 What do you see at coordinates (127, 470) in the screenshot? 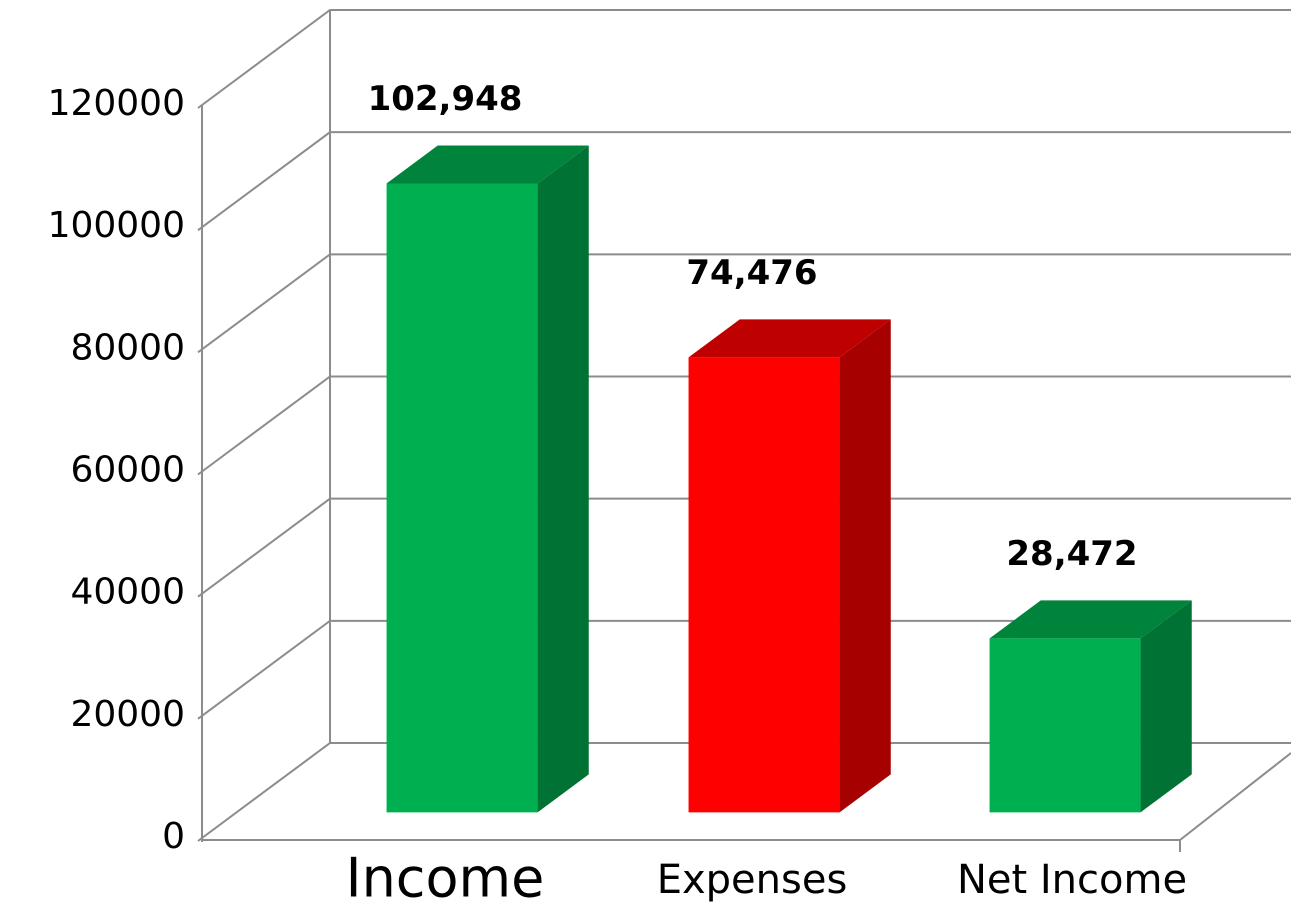
I see `y-tick-label: 60000` at bounding box center [127, 470].